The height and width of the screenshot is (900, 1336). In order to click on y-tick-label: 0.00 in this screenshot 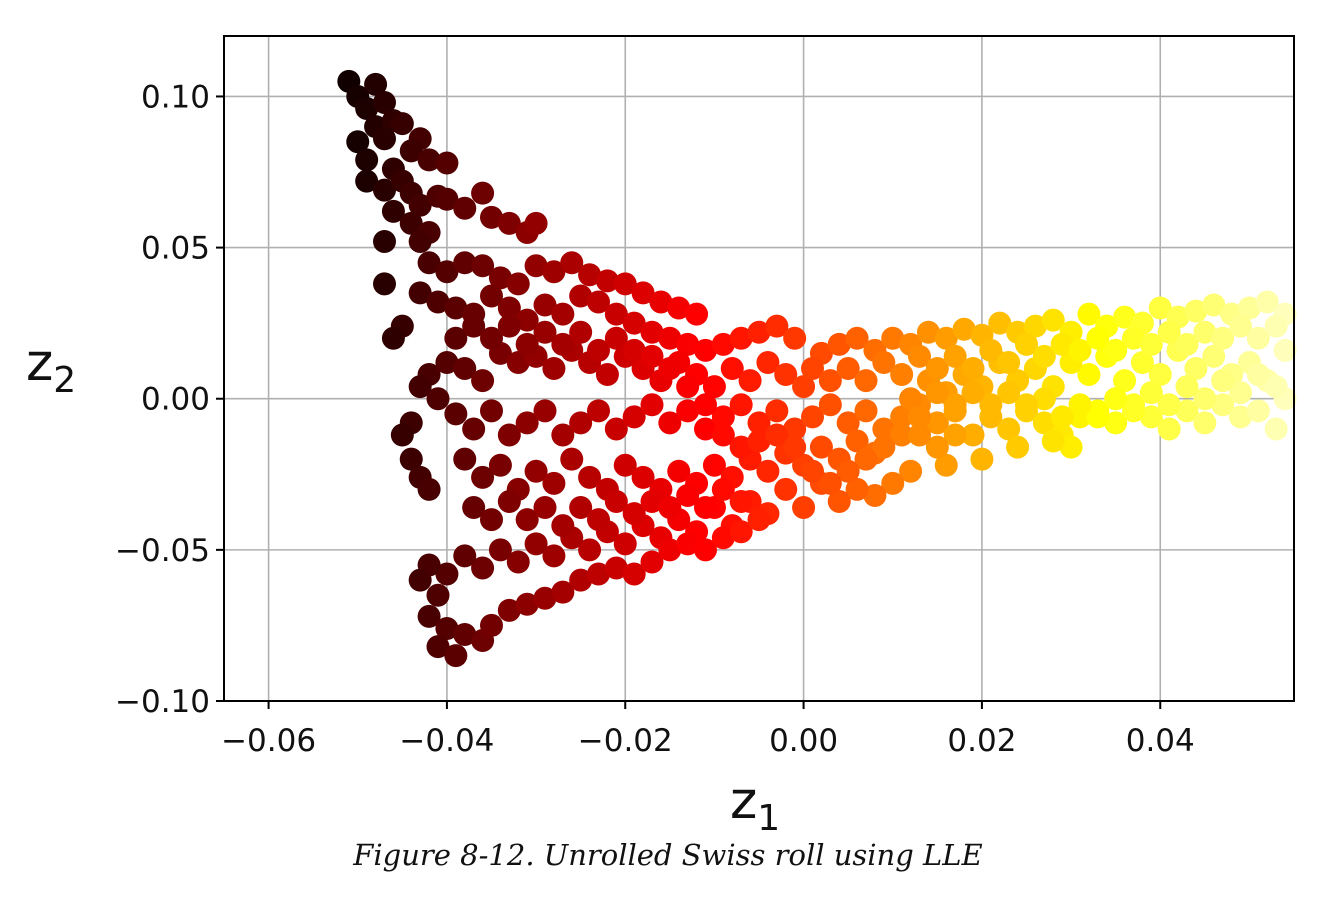, I will do `click(175, 400)`.